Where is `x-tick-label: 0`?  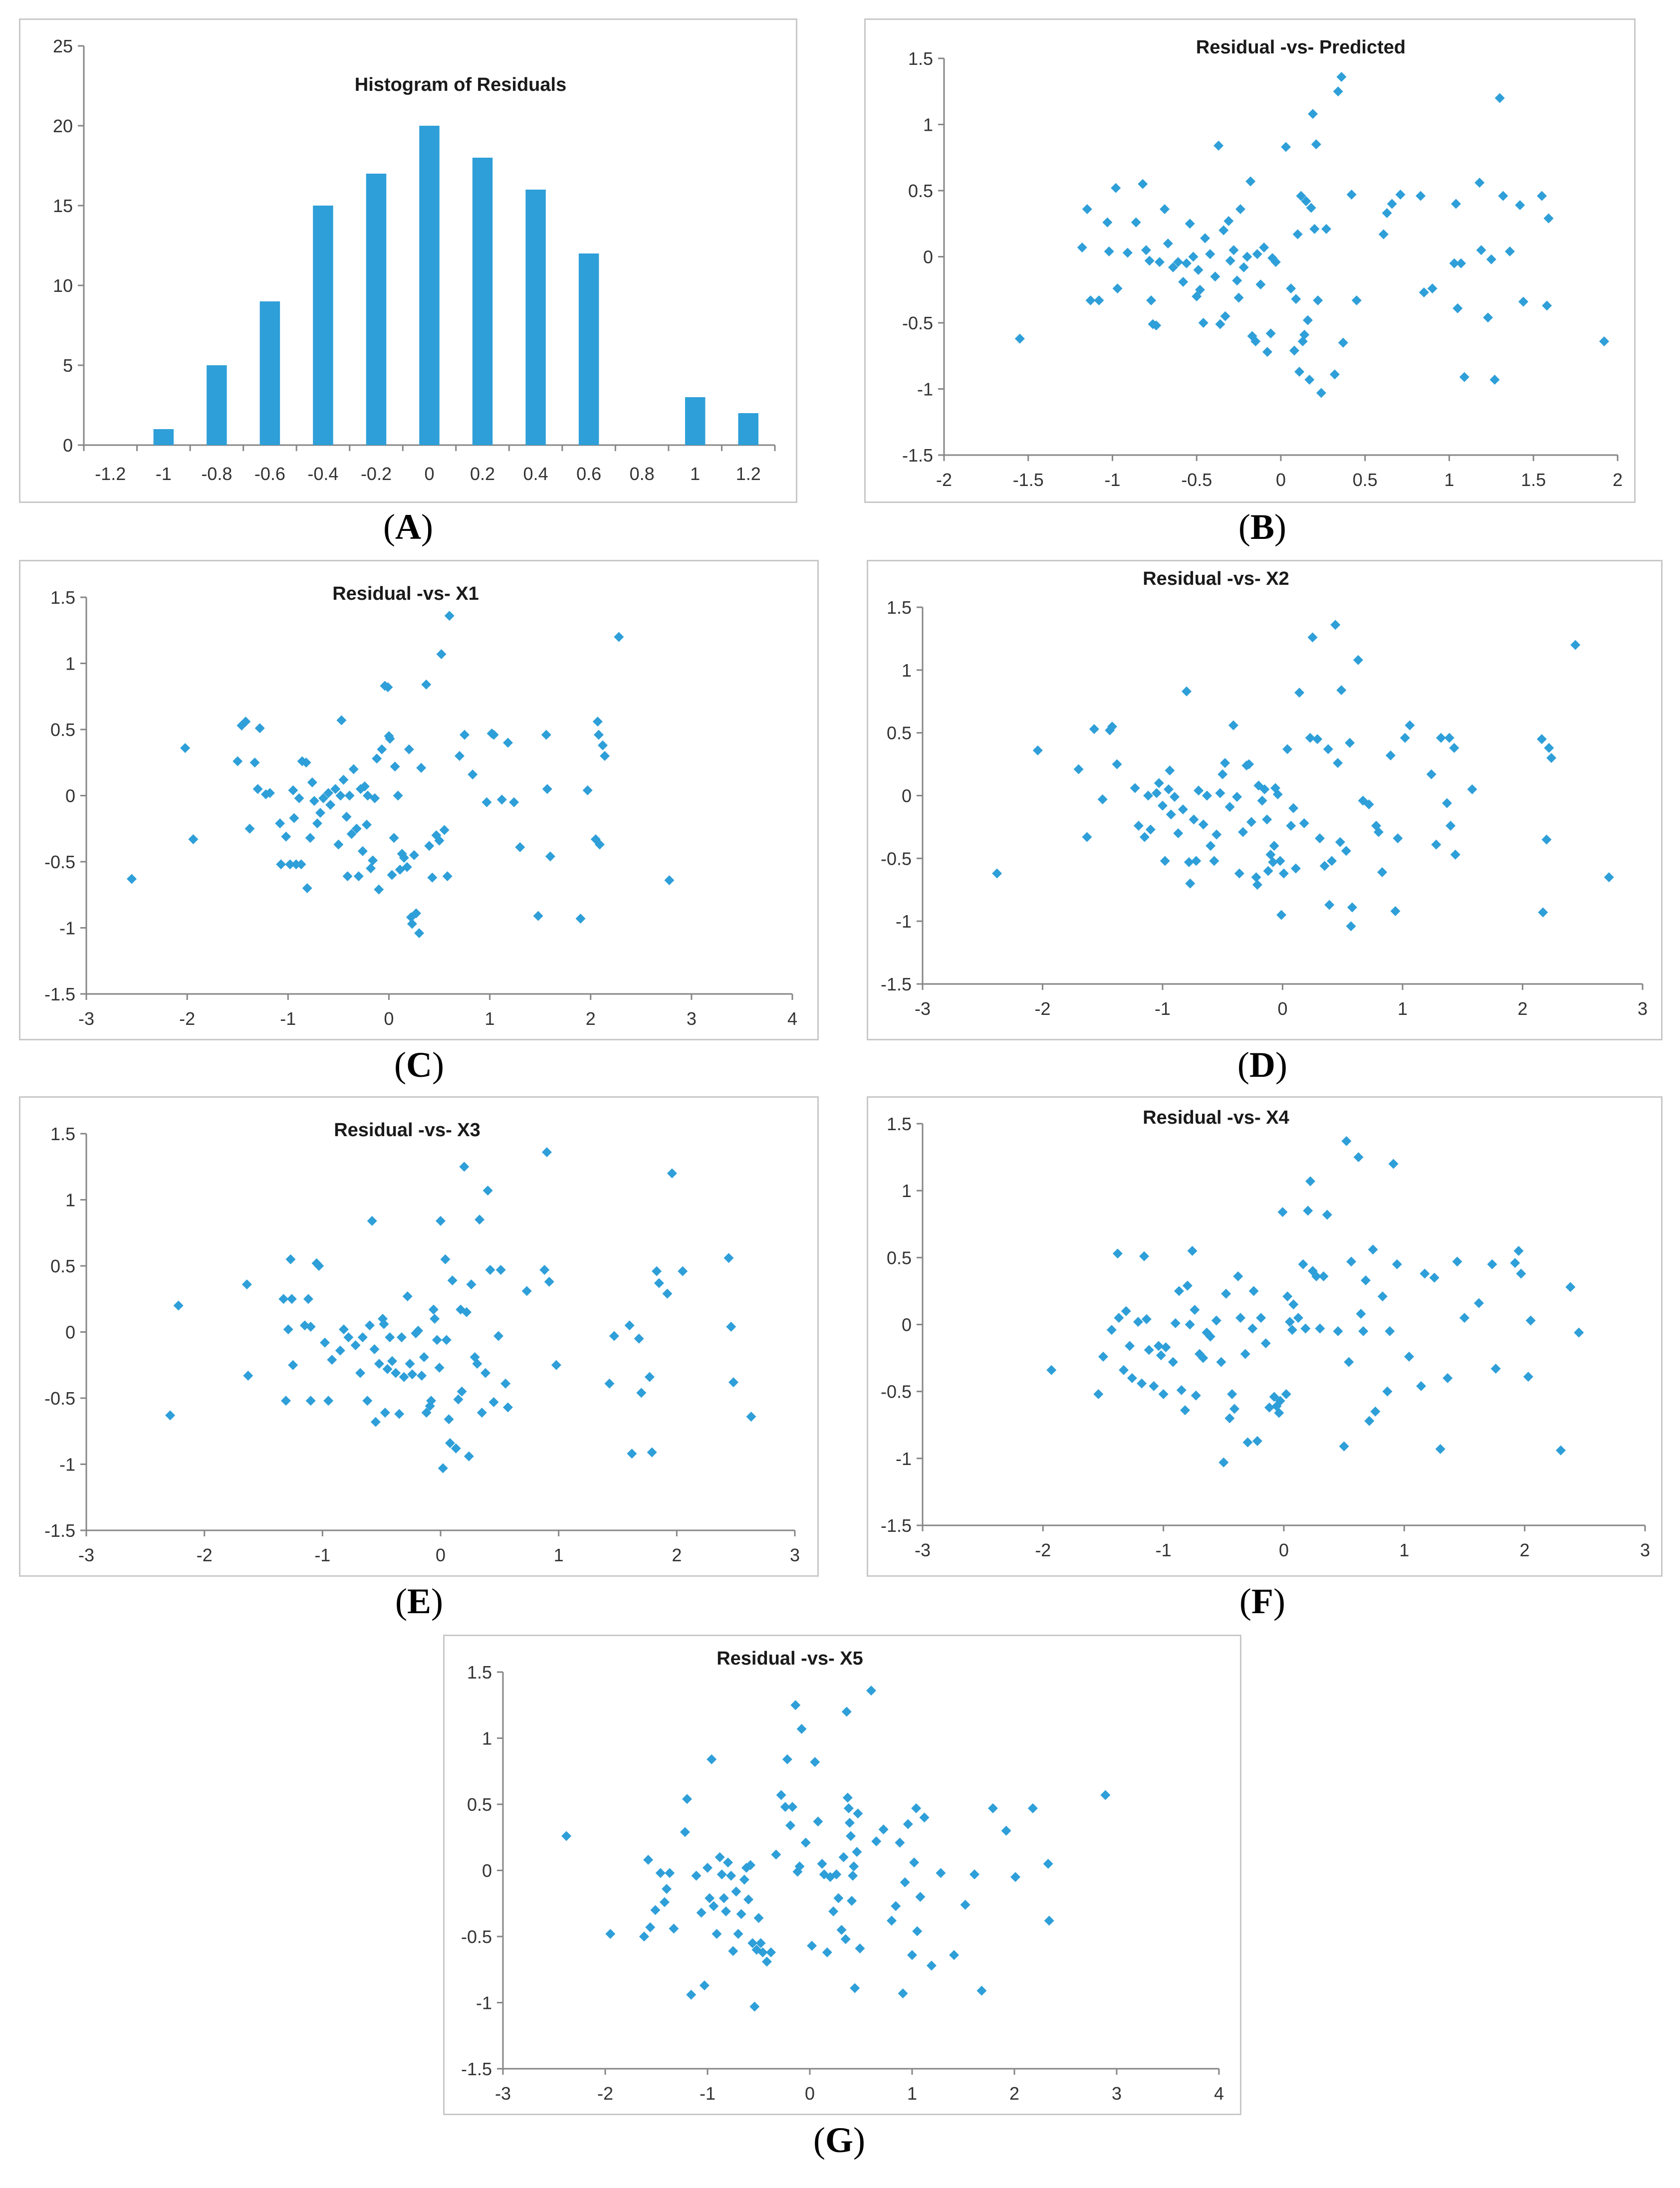
x-tick-label: 0 is located at coordinates (429, 474).